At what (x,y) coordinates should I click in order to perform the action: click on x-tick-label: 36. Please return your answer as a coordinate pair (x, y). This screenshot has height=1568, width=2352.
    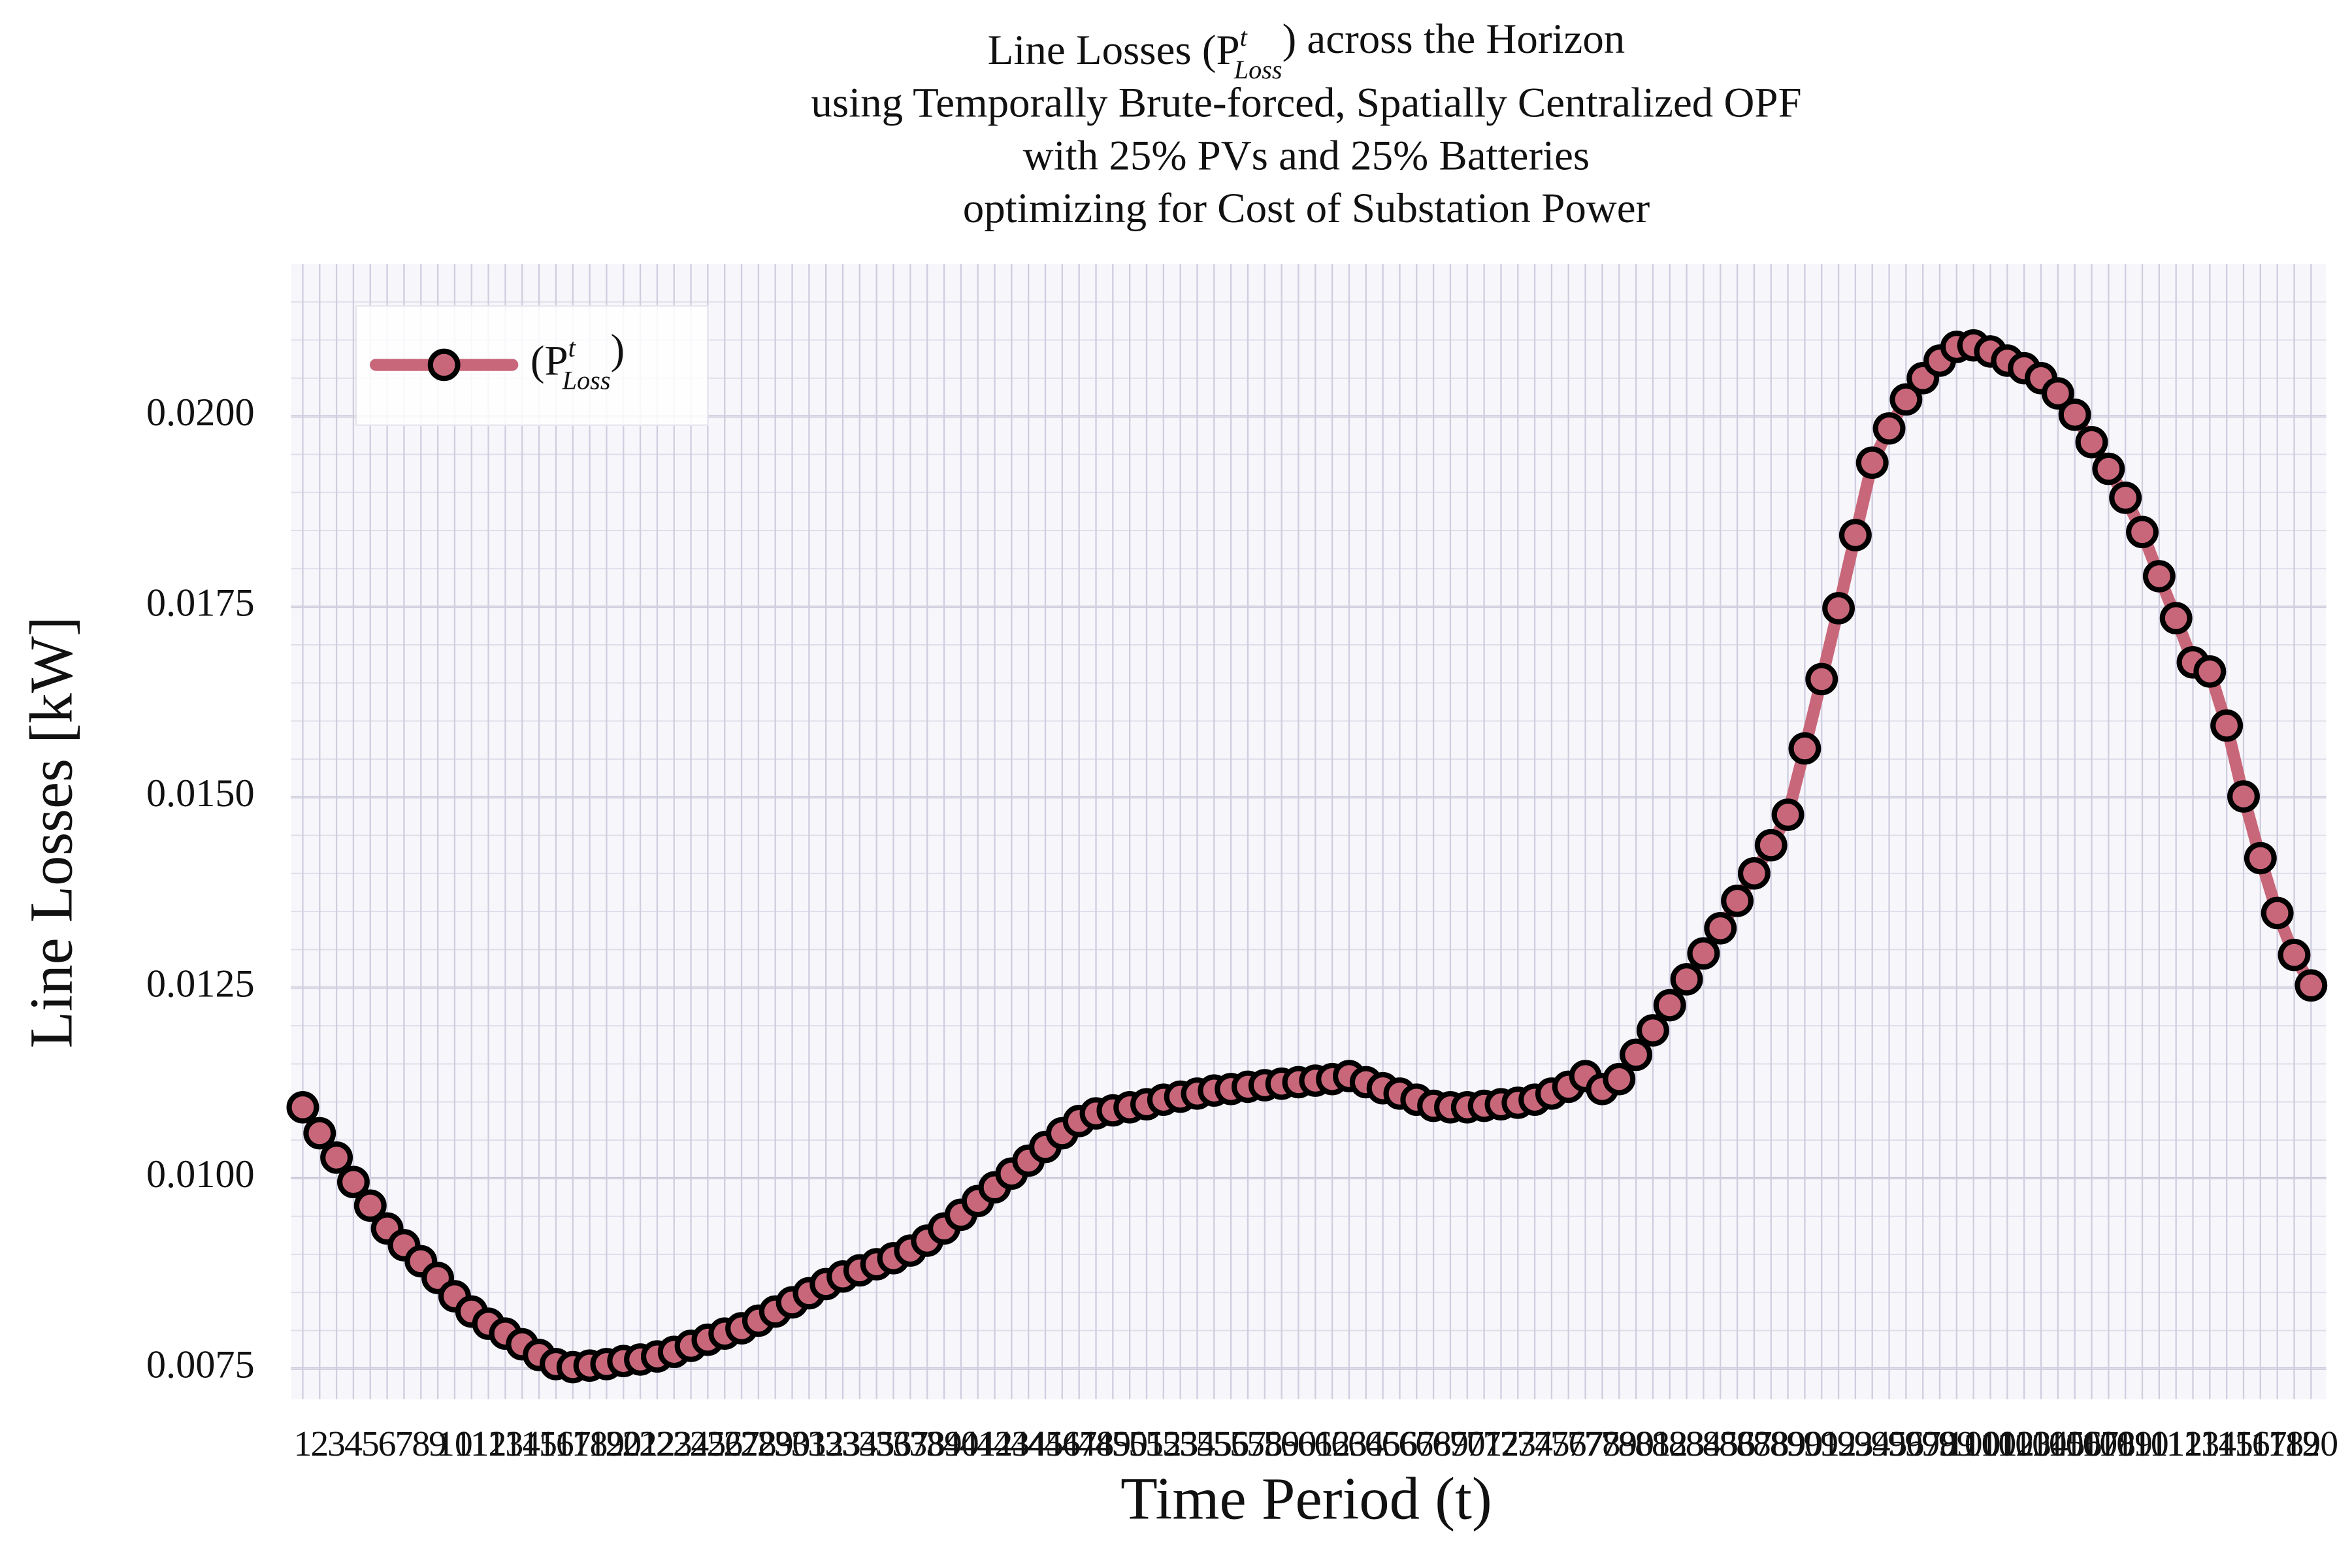
    Looking at the image, I should click on (893, 1444).